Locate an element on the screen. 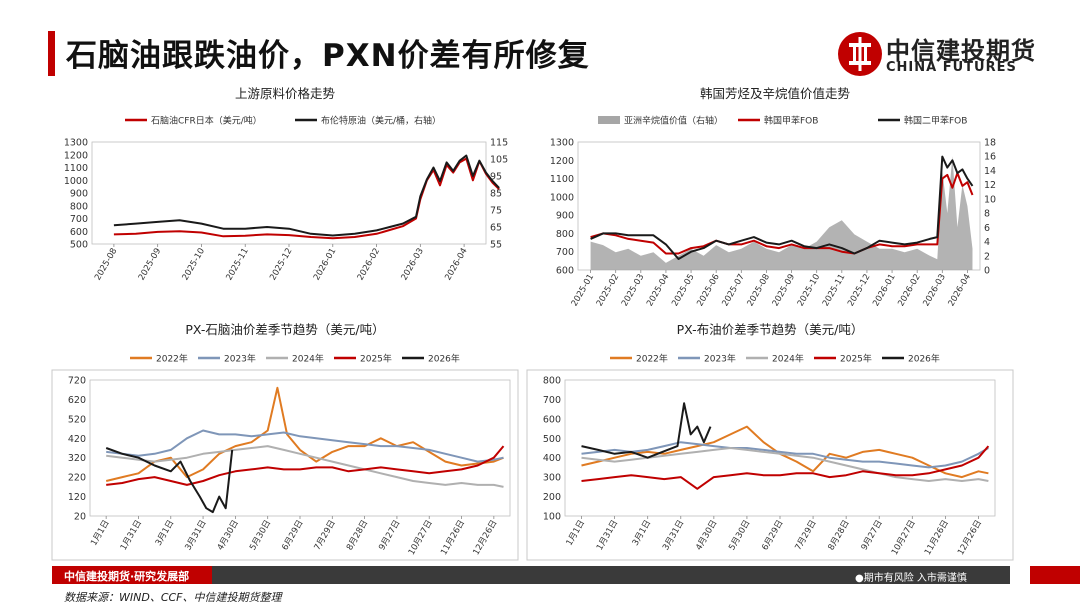 The image size is (1080, 608). legend-entry: 布伦特原油（美元/桶，右轴） is located at coordinates (368, 121).